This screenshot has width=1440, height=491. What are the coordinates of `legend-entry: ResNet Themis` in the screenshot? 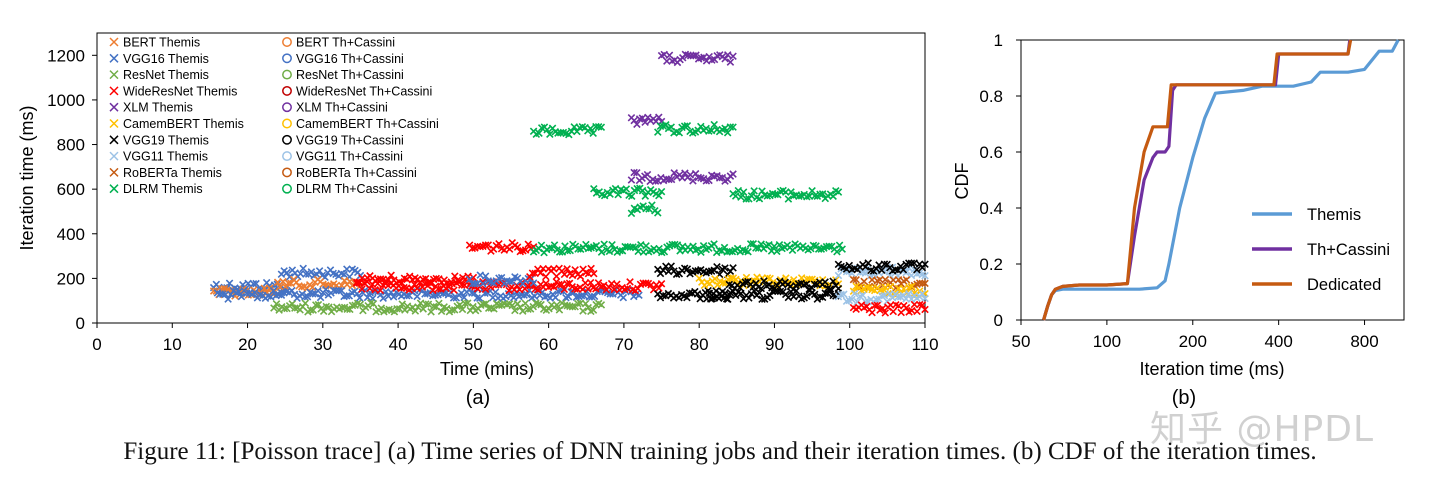 It's located at (159, 75).